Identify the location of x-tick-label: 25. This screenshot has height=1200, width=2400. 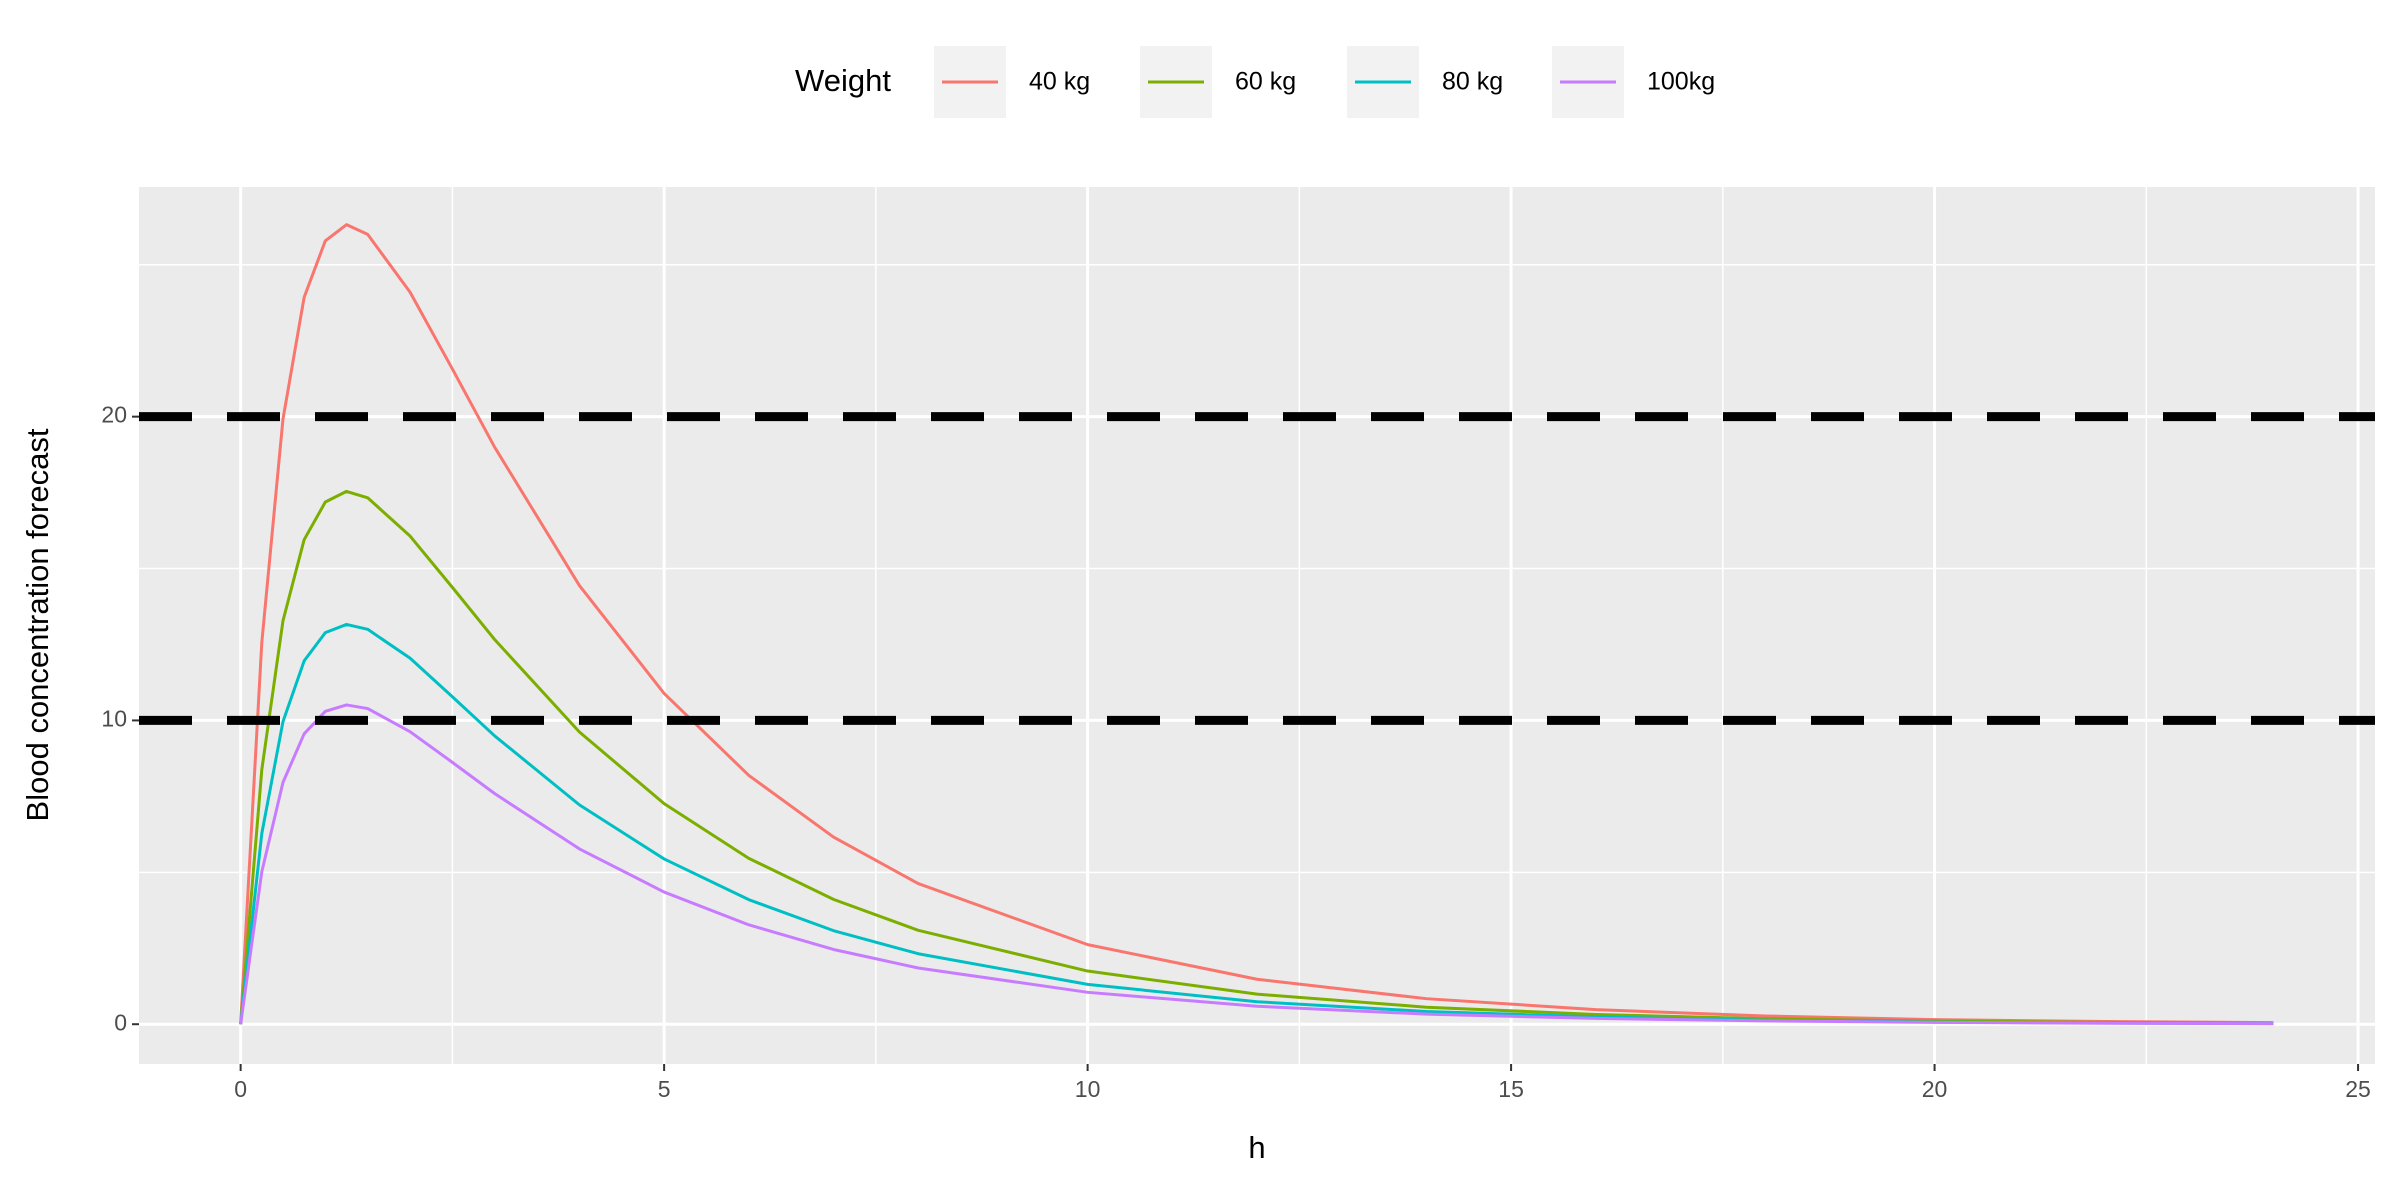
(2358, 1089).